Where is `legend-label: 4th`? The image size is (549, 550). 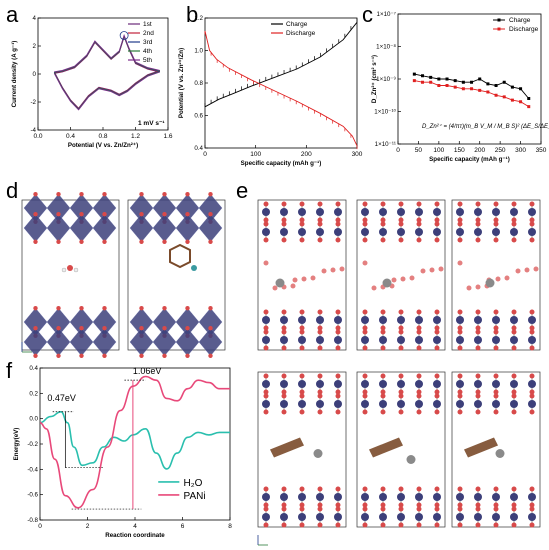 legend-label: 4th is located at coordinates (147, 51).